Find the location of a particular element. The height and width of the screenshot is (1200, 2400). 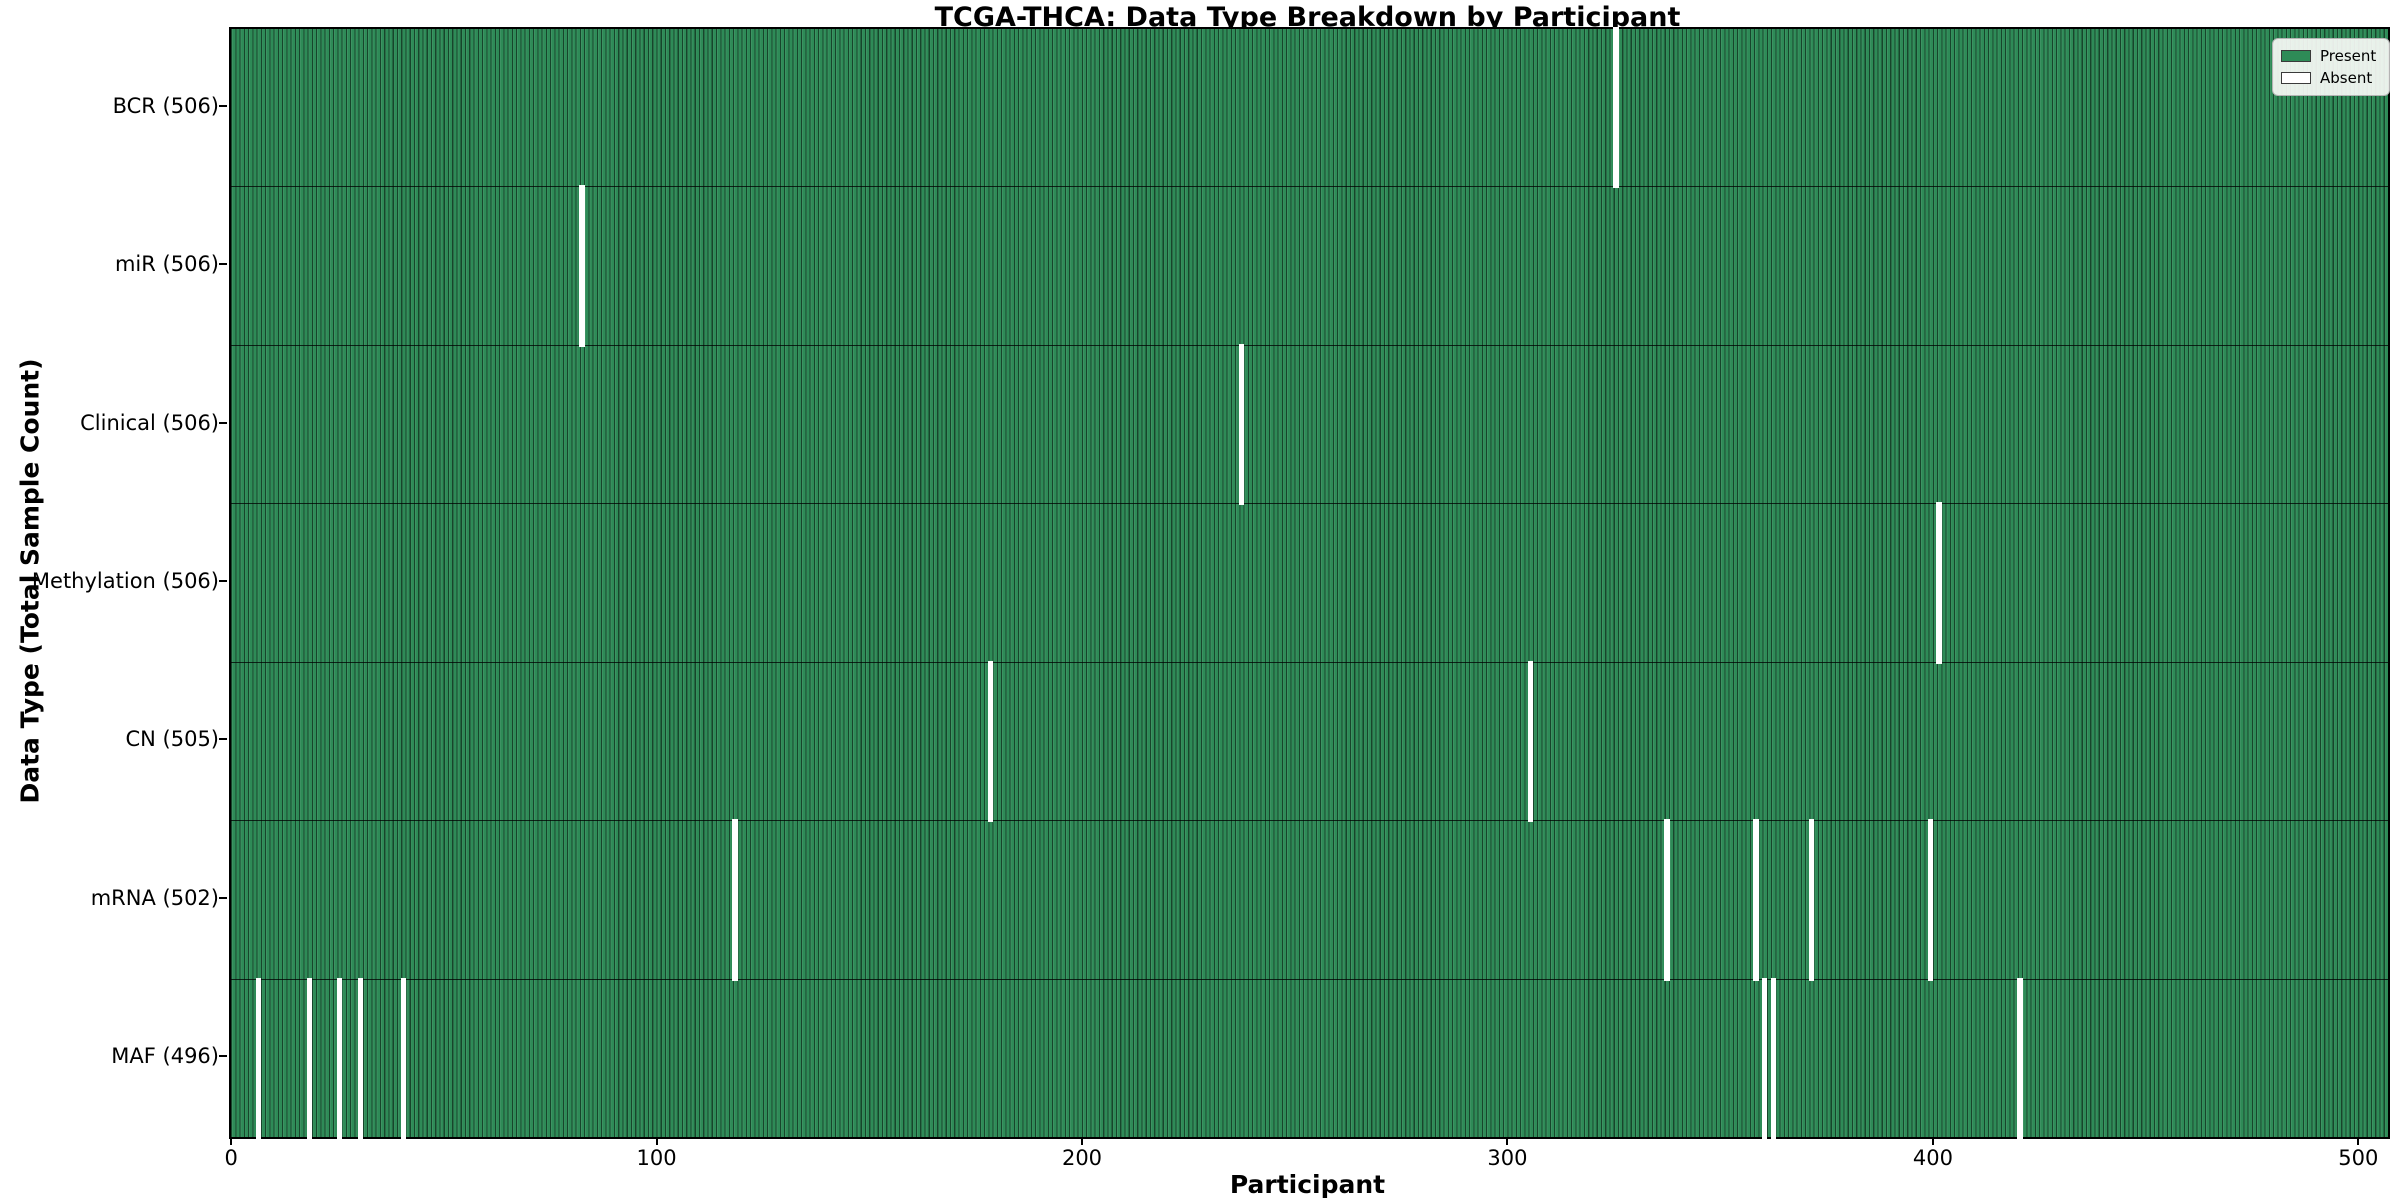

y-tick-label: Methylation (506) is located at coordinates (125, 581).